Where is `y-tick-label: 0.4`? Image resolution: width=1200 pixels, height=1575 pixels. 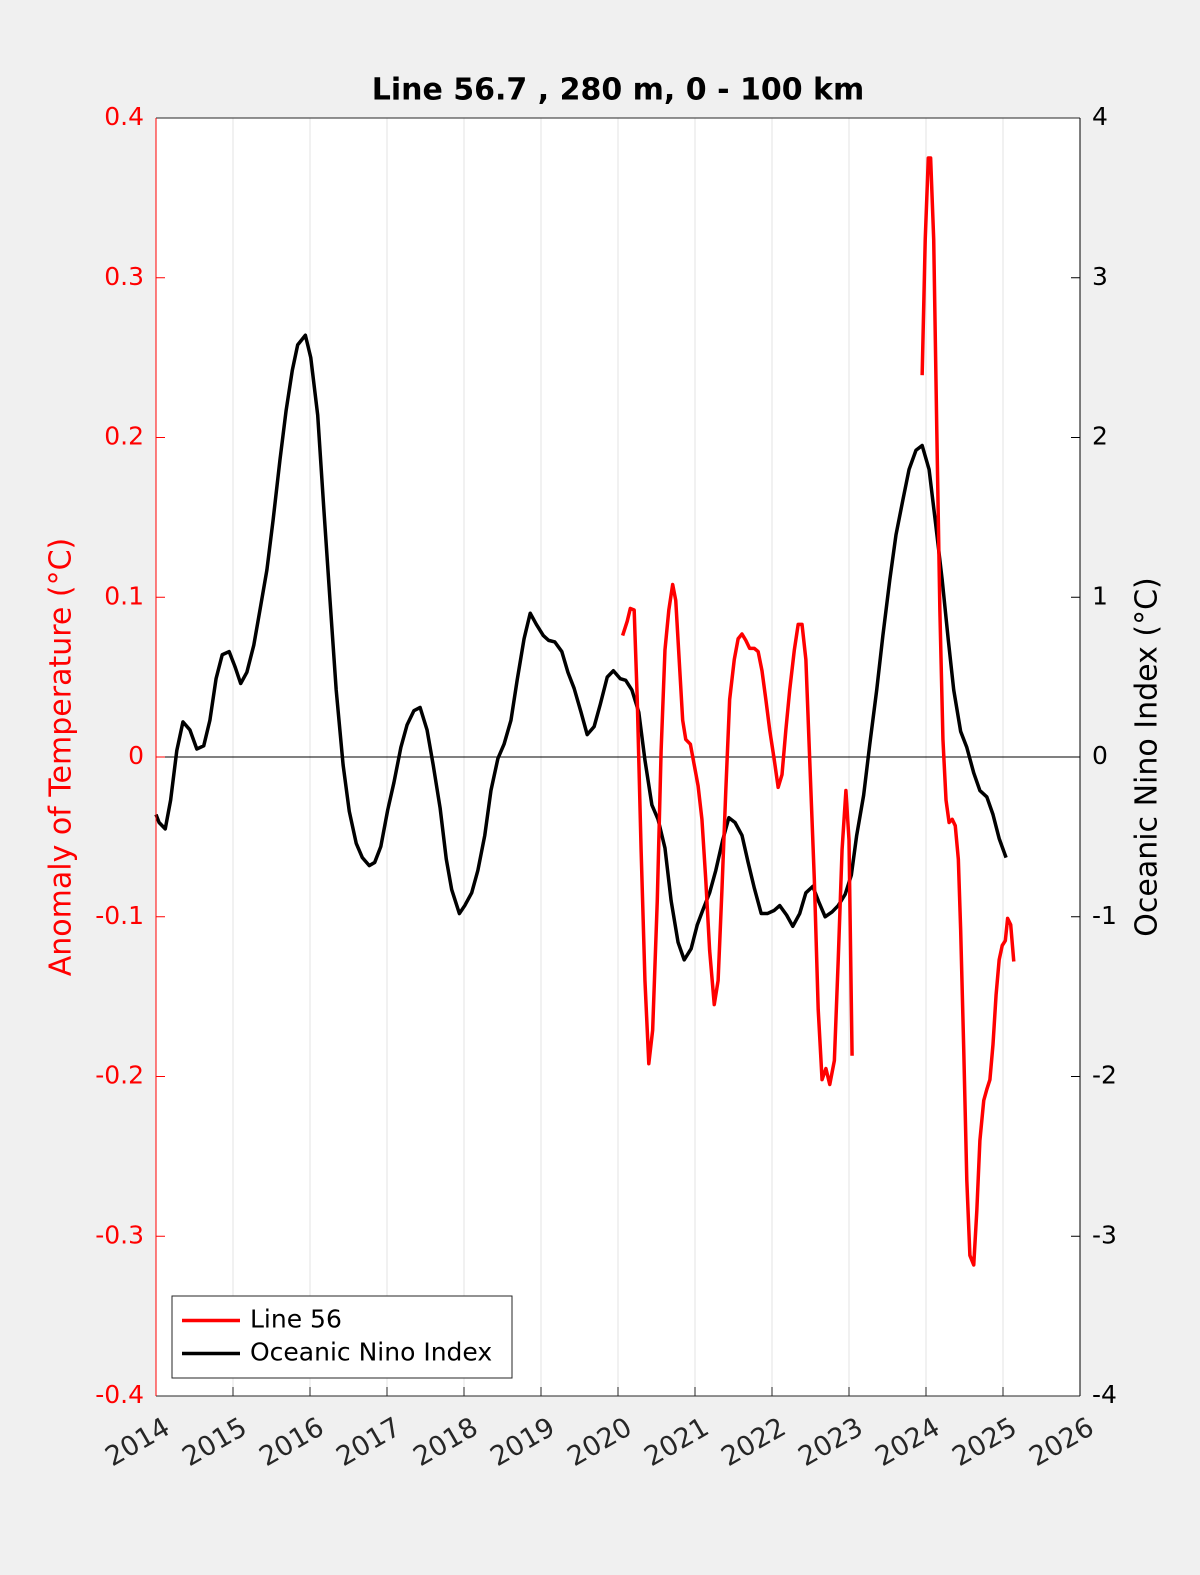 y-tick-label: 0.4 is located at coordinates (124, 116).